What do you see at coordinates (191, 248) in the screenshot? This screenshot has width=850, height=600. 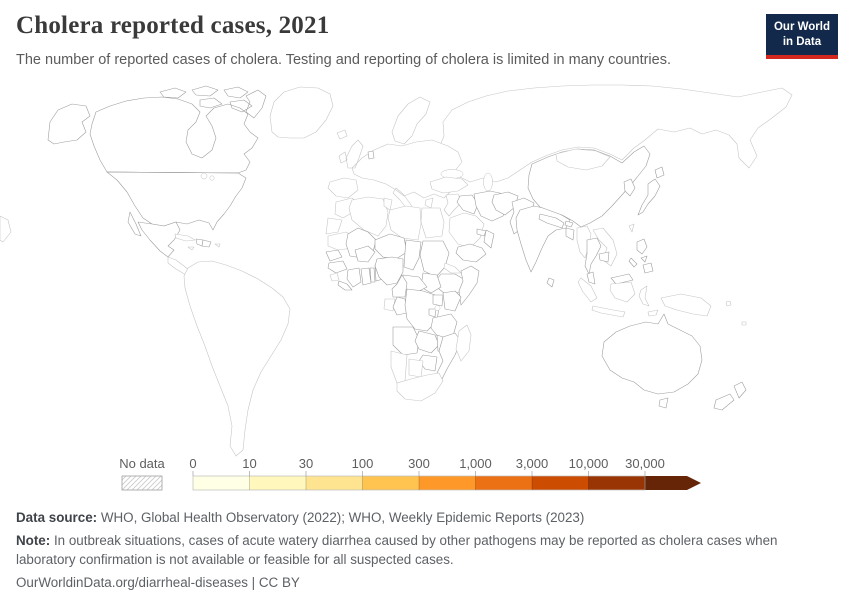 I see `country-jamaica` at bounding box center [191, 248].